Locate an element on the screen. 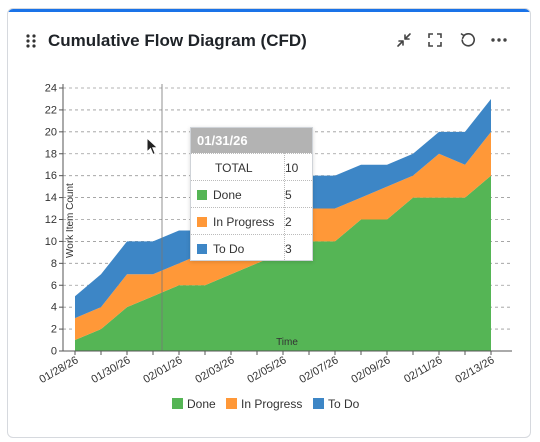  x-tick-label: 02/11/26 is located at coordinates (423, 369).